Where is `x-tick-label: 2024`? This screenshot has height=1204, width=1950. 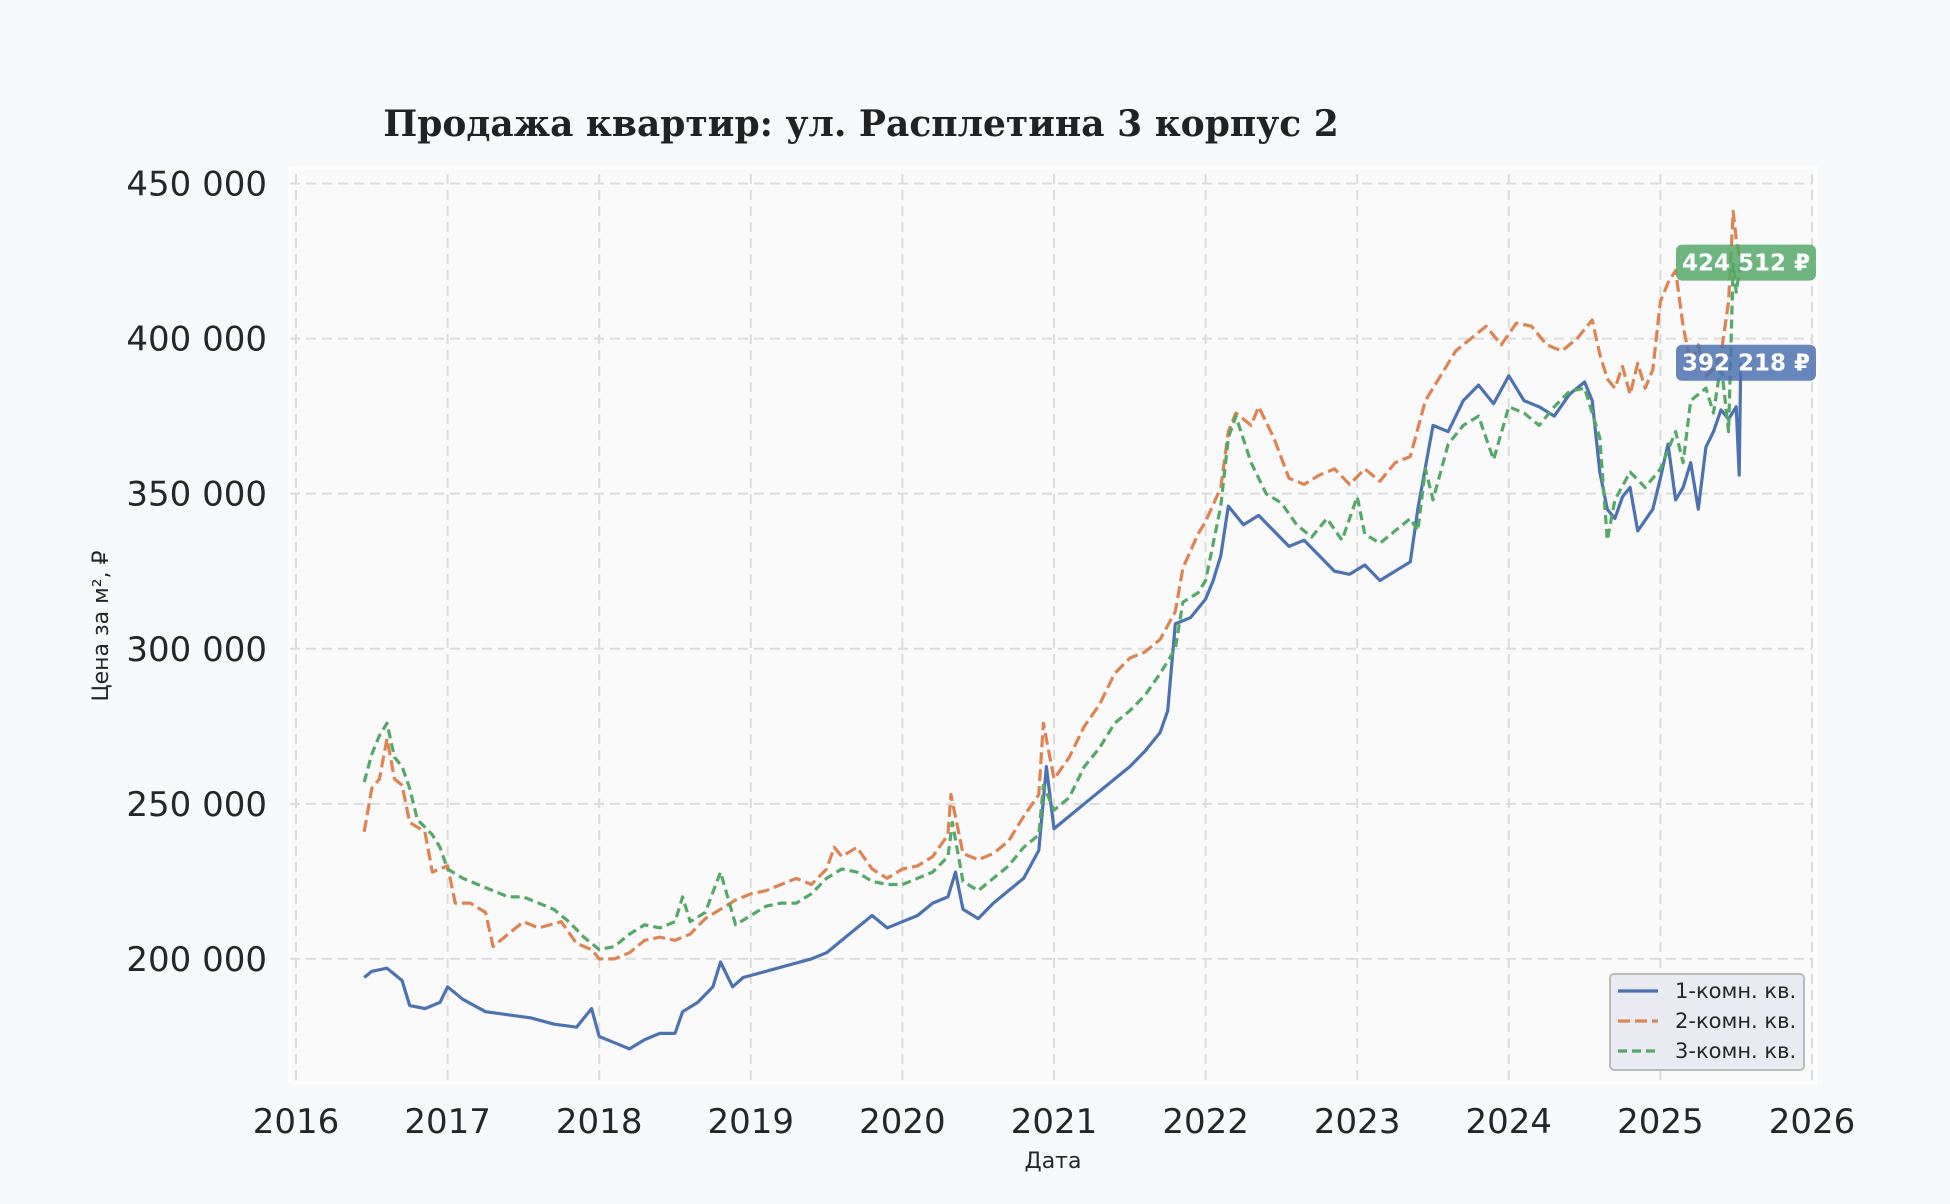
x-tick-label: 2024 is located at coordinates (1509, 1122).